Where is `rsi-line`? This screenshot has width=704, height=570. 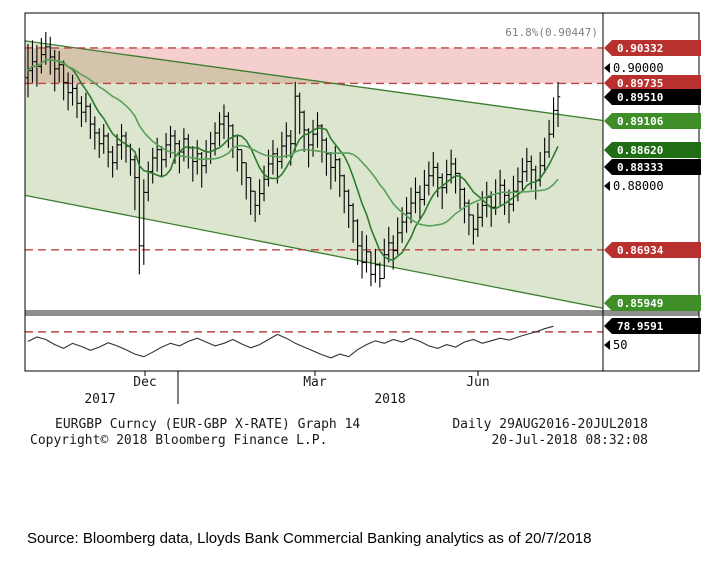
rsi-line is located at coordinates (290, 342).